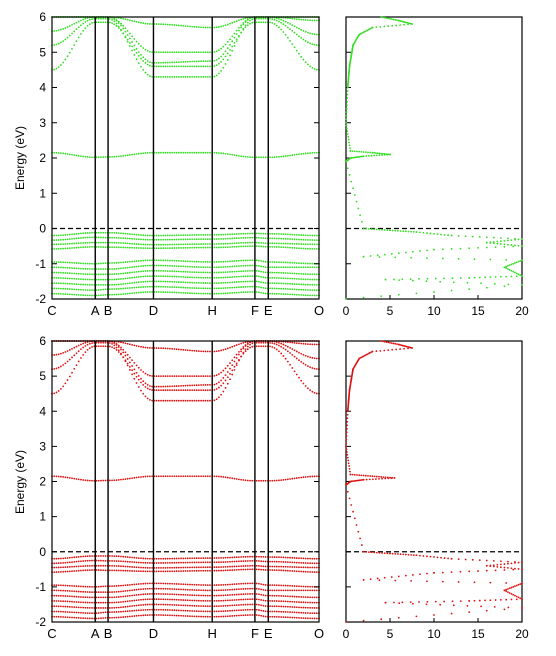 The width and height of the screenshot is (556, 656). Describe the element at coordinates (212, 310) in the screenshot. I see `kpoint-label-H: H` at that location.